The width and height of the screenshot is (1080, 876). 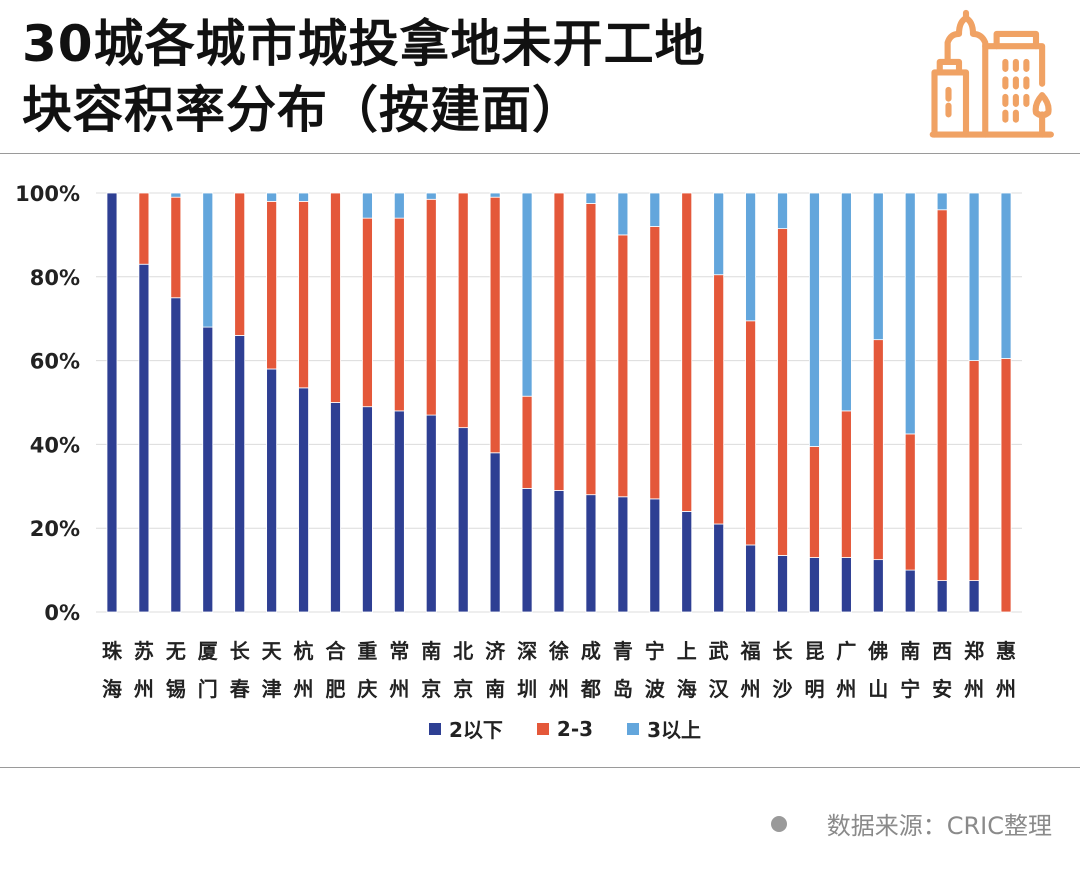 What do you see at coordinates (623, 651) in the screenshot?
I see `x-tick-label: 青` at bounding box center [623, 651].